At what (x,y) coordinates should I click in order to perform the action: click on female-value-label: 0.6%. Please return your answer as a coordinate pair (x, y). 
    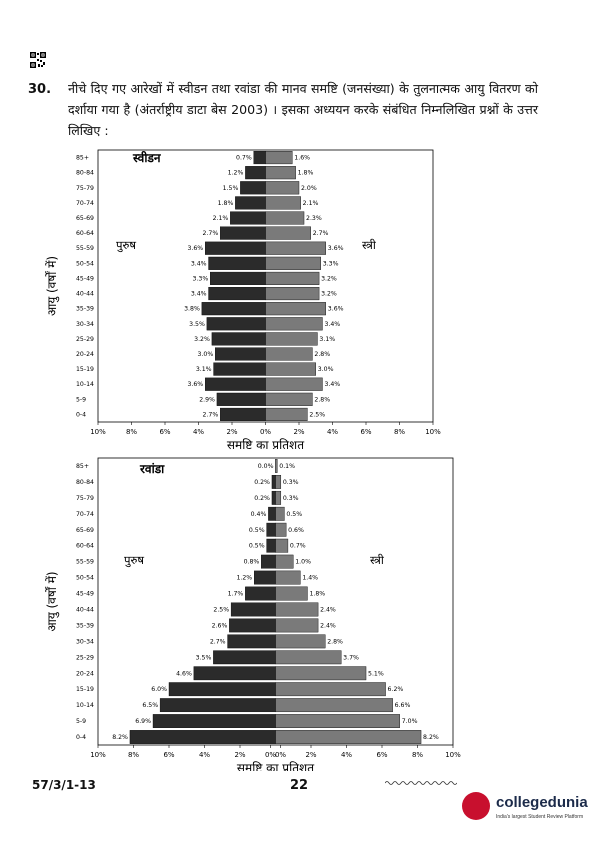
    Looking at the image, I should click on (296, 530).